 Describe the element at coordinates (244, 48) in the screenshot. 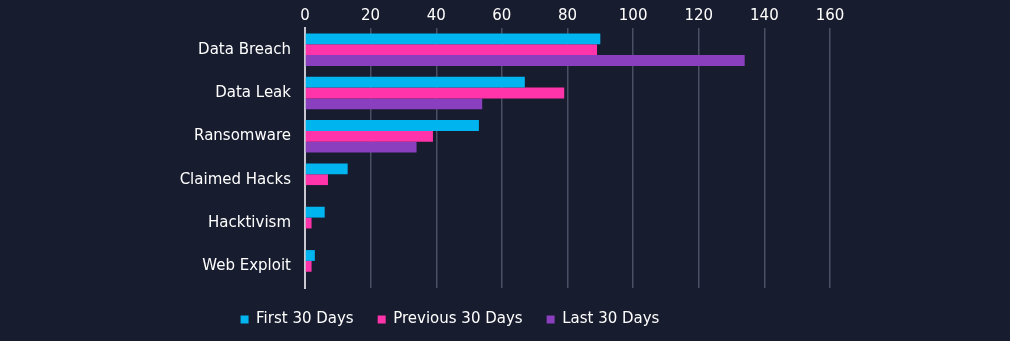

I see `y-tick-label: Data Breach` at that location.